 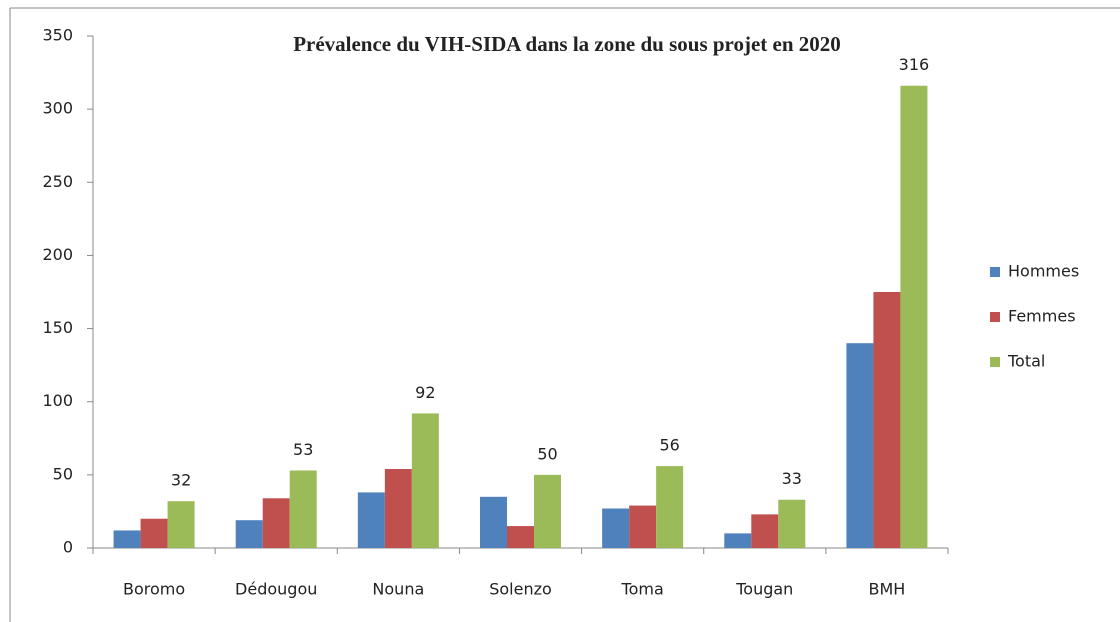 I want to click on data-label: 56, so click(x=669, y=445).